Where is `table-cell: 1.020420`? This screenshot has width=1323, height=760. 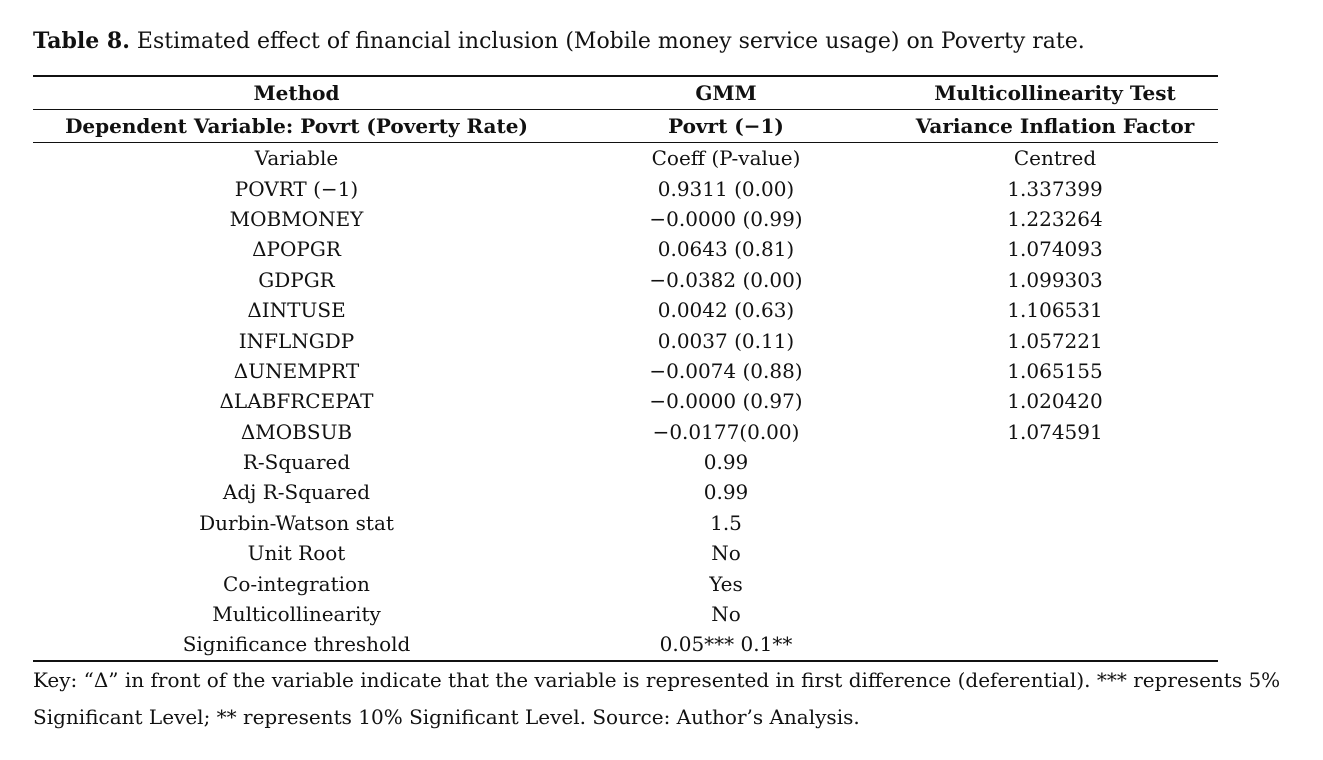 table-cell: 1.020420 is located at coordinates (1055, 401).